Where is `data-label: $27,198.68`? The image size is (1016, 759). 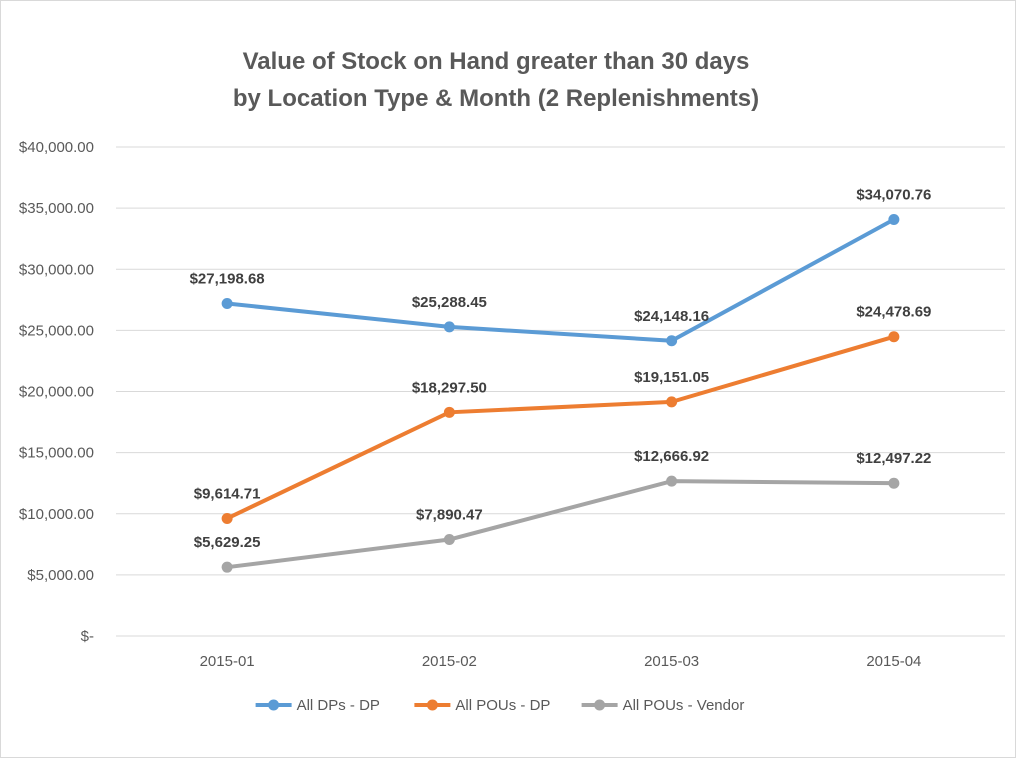
data-label: $27,198.68 is located at coordinates (227, 278).